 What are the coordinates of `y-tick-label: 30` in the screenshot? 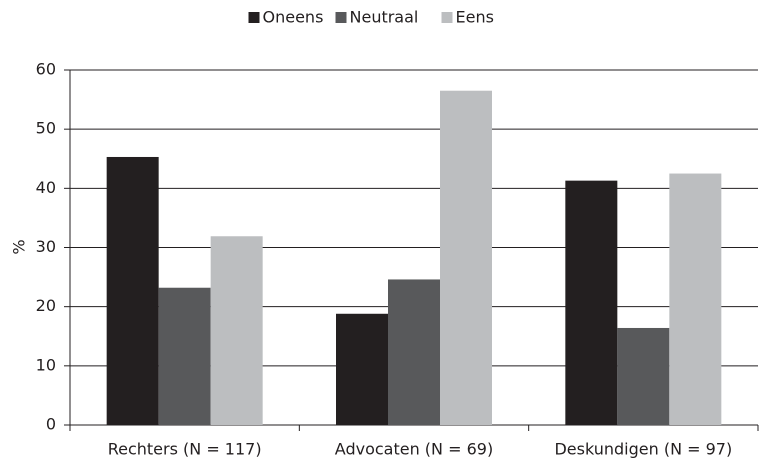 It's located at (46, 246).